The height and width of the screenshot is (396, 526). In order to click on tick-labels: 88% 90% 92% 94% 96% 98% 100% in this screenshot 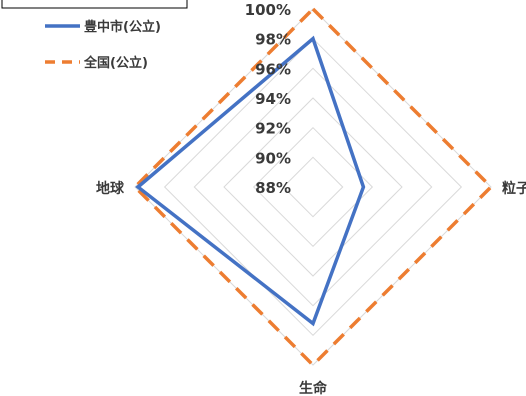, I will do `click(268, 99)`.